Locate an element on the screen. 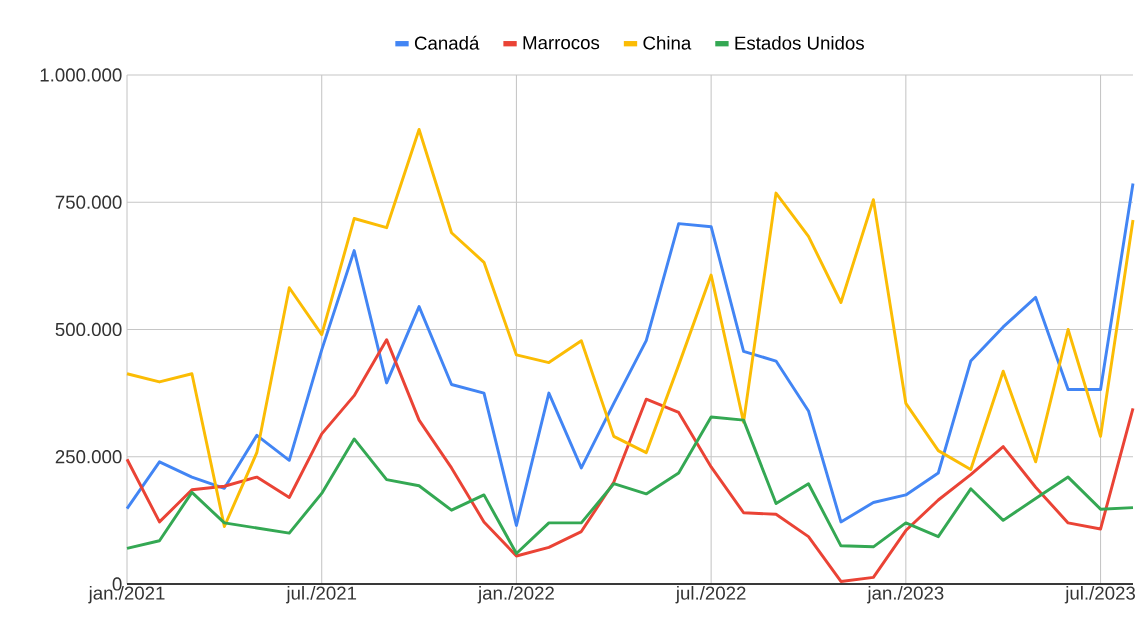  x-tick-label: jan./2022 is located at coordinates (515, 595).